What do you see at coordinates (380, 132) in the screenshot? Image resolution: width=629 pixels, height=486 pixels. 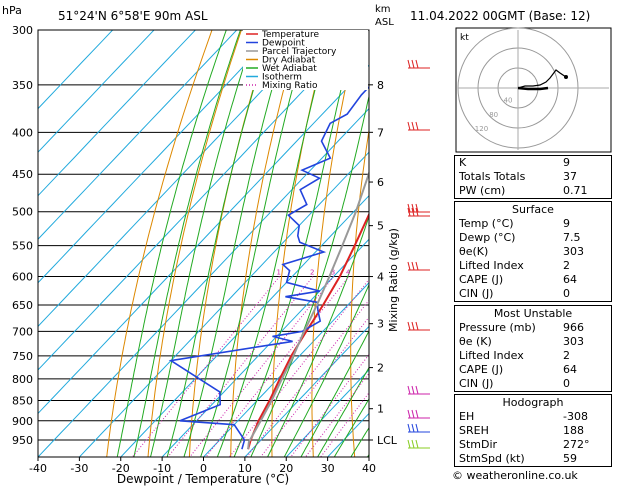 I see `height-tick-label: 7` at bounding box center [380, 132].